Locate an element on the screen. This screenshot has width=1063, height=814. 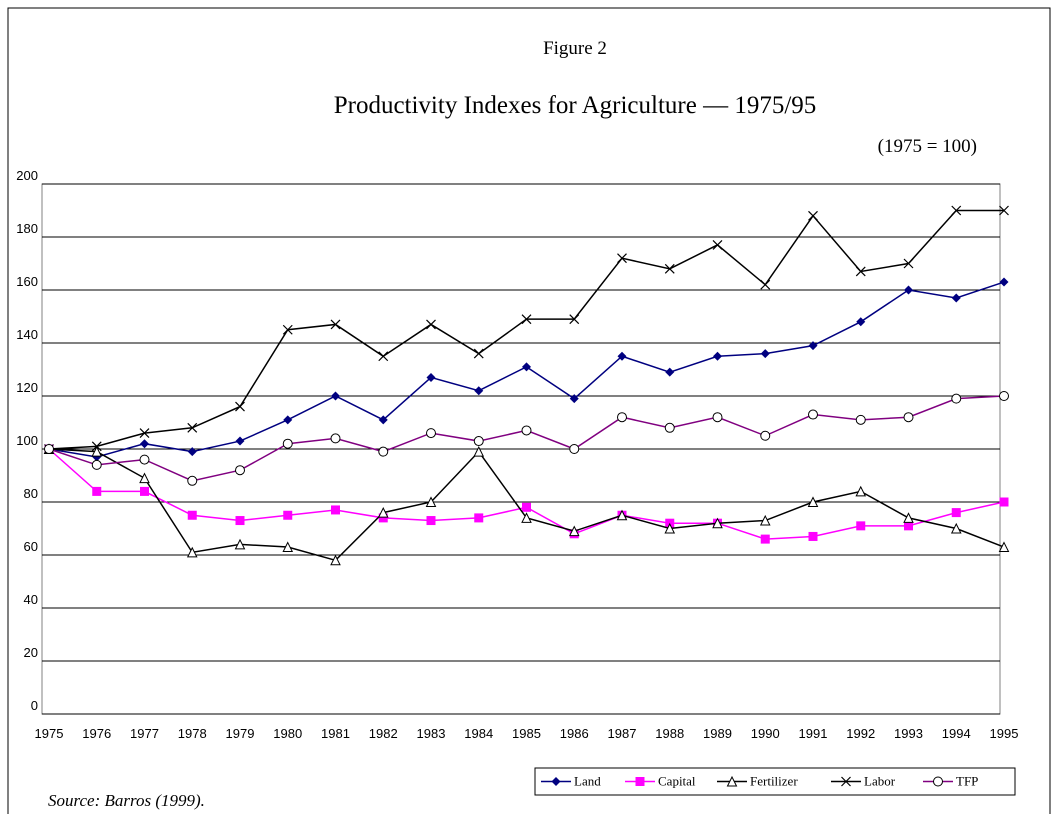
legend-item: TFP is located at coordinates (950, 781).